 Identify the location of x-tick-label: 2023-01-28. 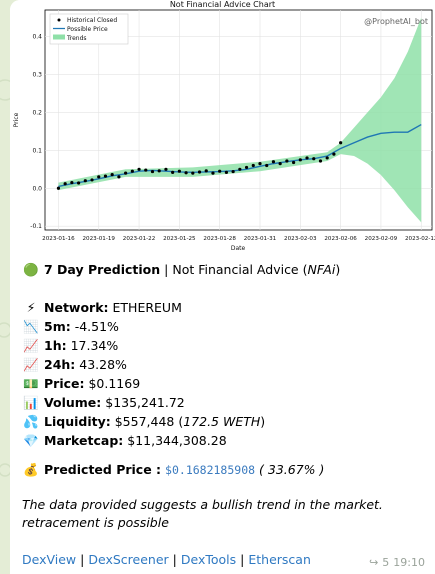
(219, 239).